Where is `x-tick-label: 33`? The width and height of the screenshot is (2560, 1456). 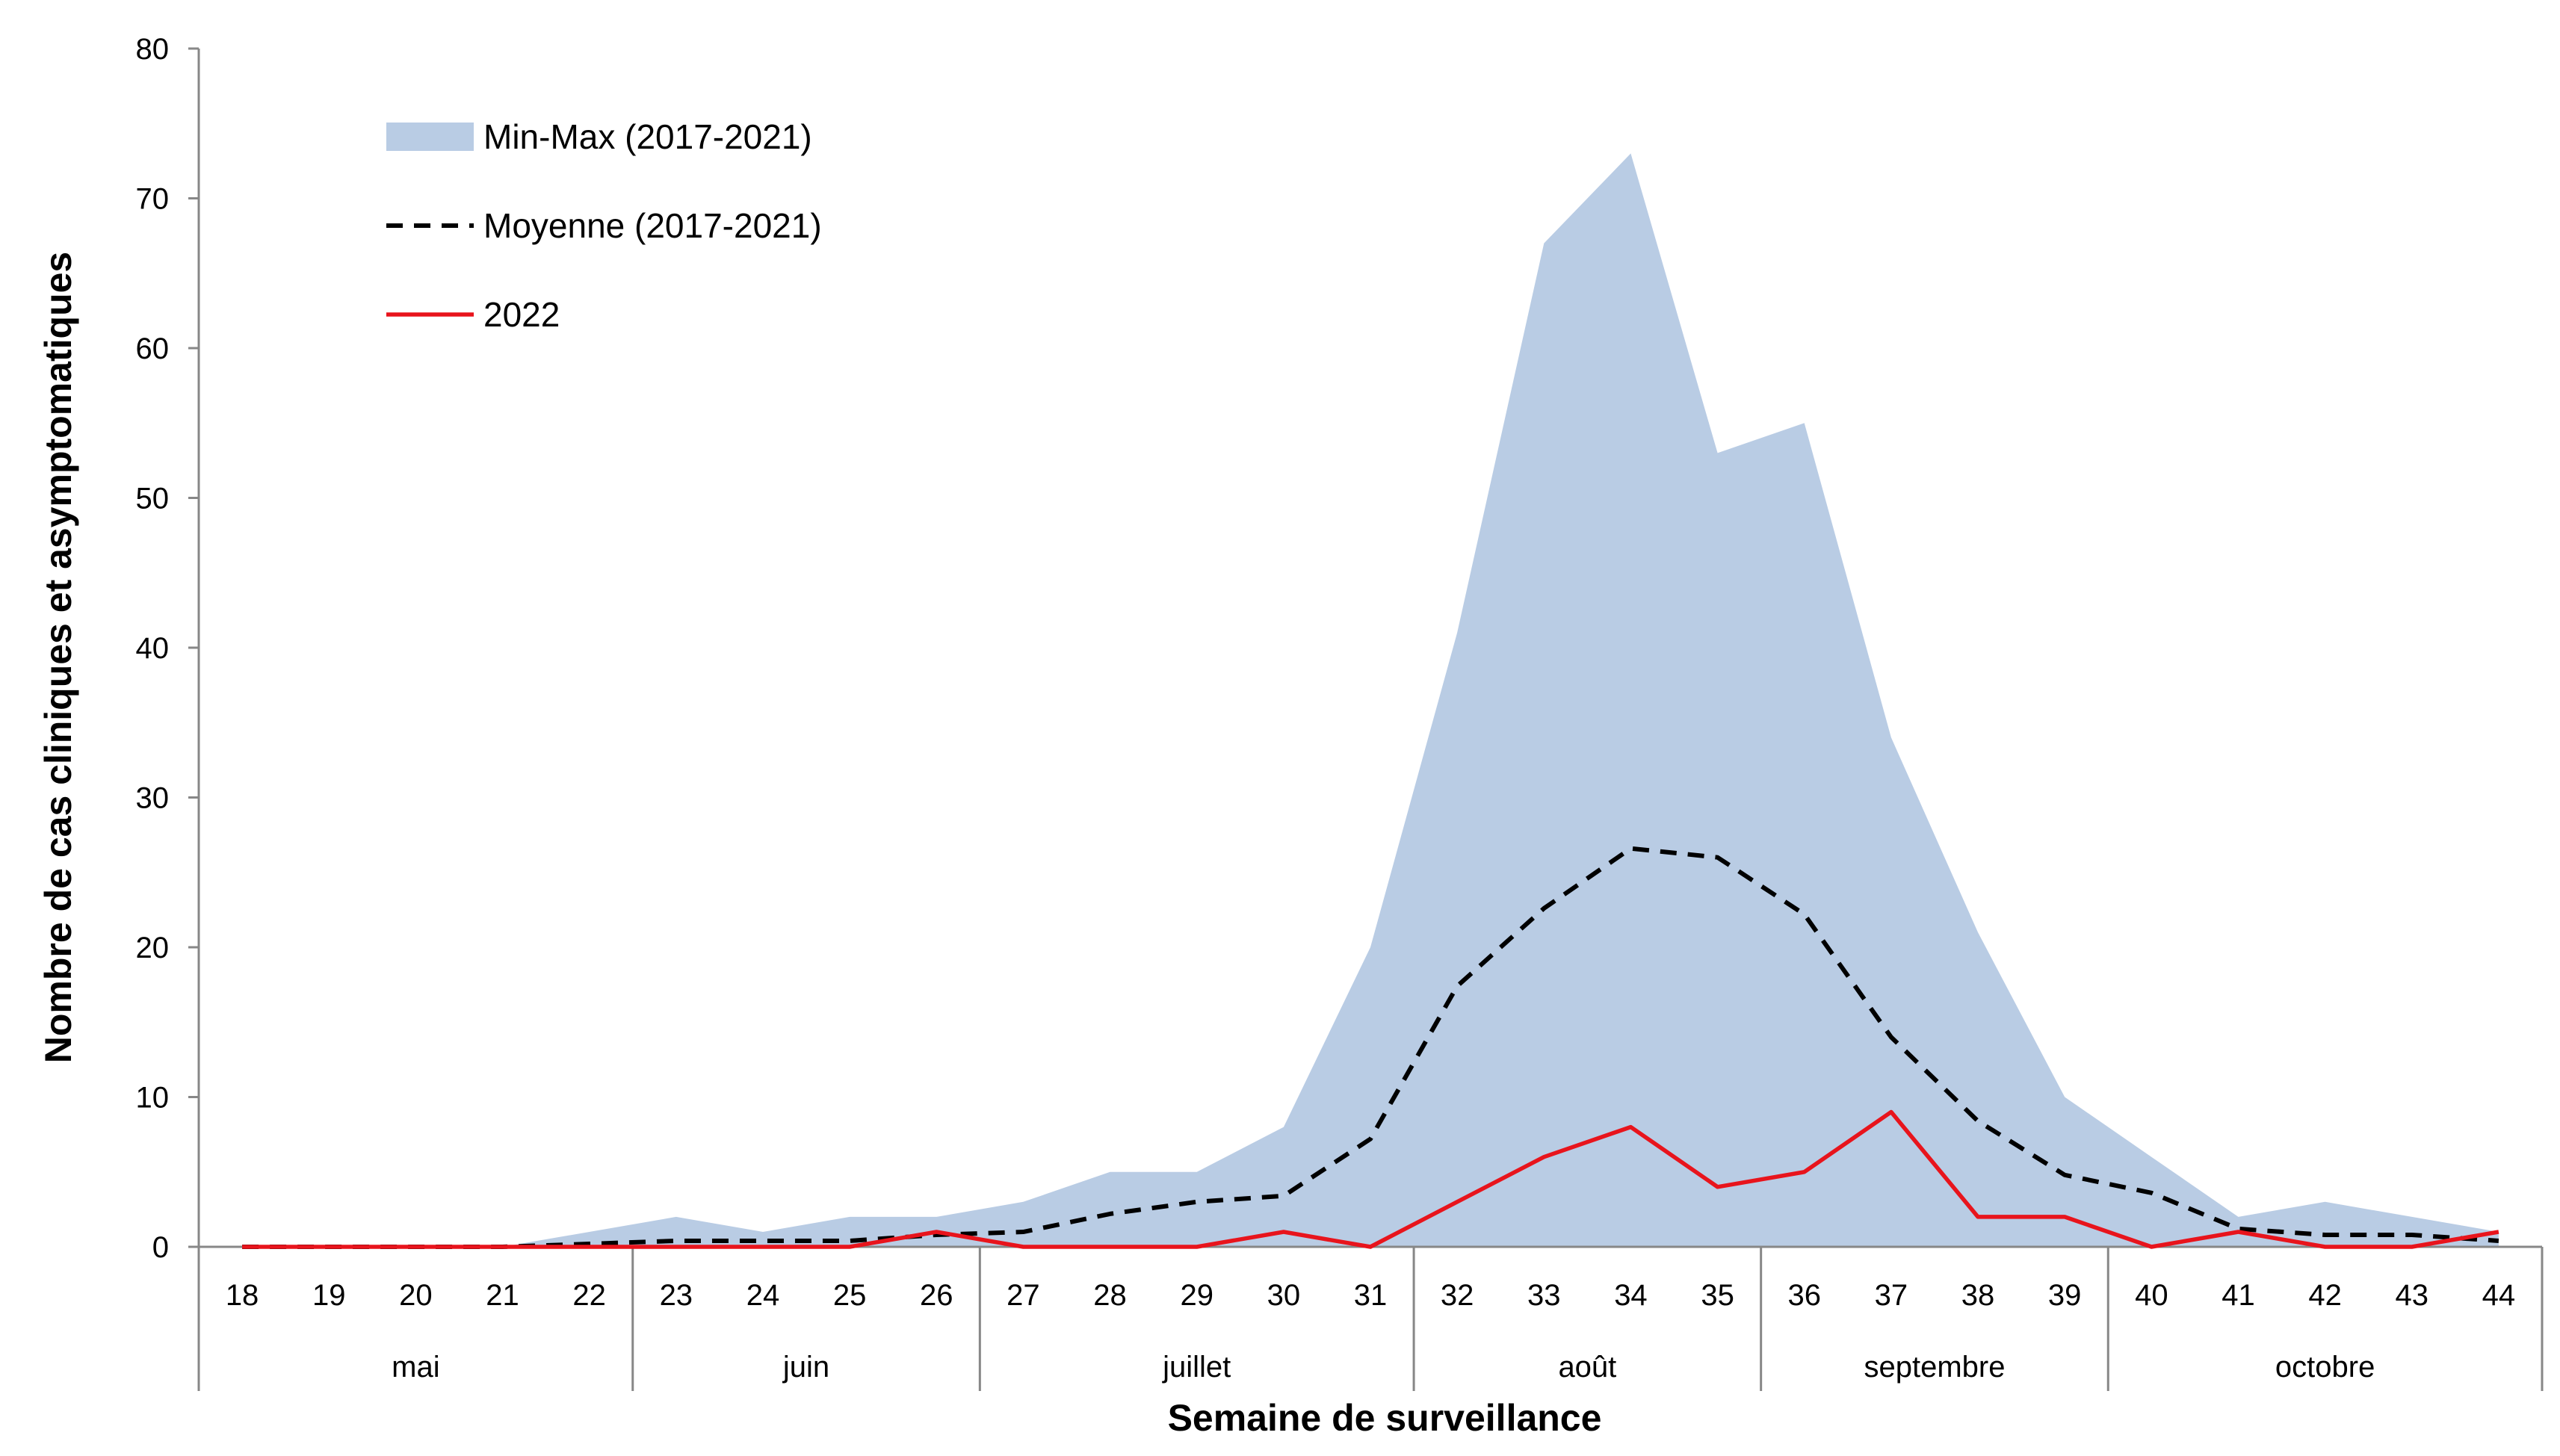 x-tick-label: 33 is located at coordinates (1544, 1295).